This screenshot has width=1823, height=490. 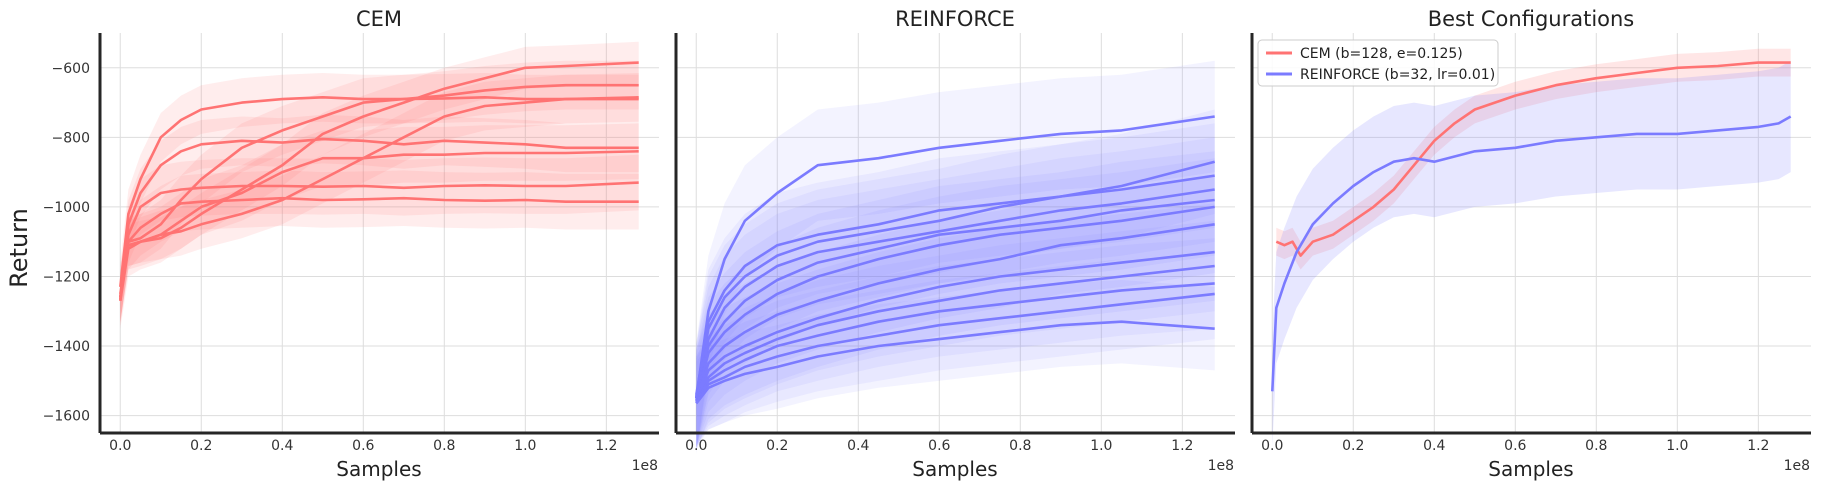 I want to click on series-10-line, so click(x=955, y=348).